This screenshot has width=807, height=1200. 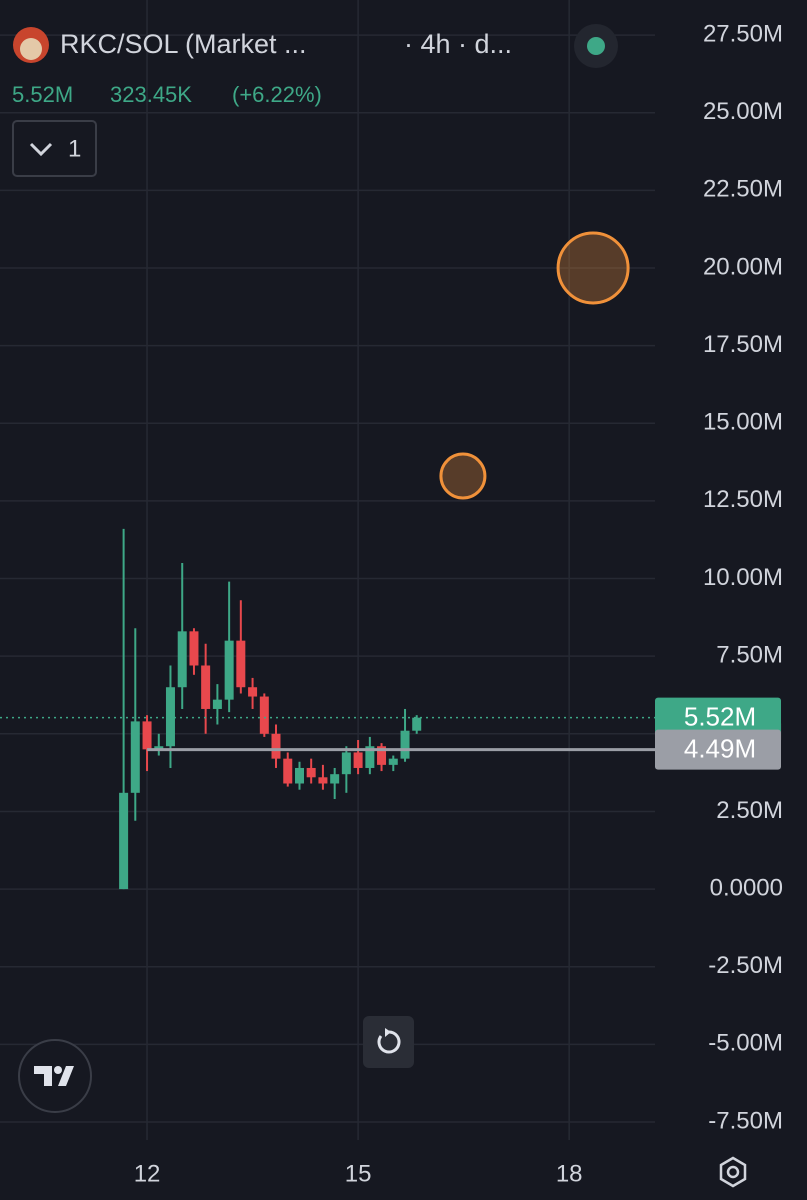 I want to click on indicators-button, so click(x=54, y=148).